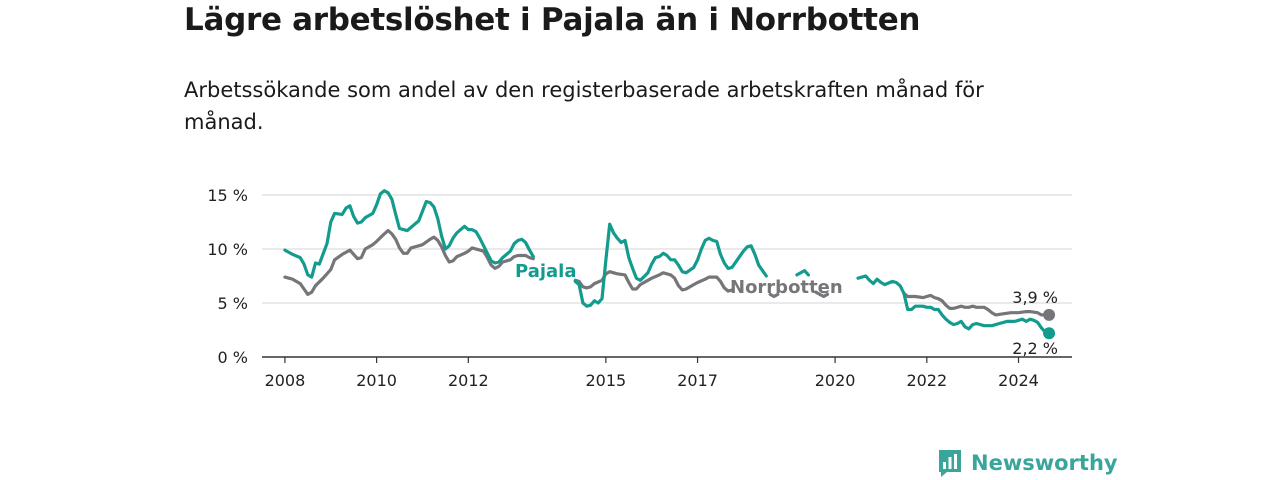 This screenshot has width=1280, height=480. What do you see at coordinates (606, 380) in the screenshot?
I see `x-tick-label: 2015` at bounding box center [606, 380].